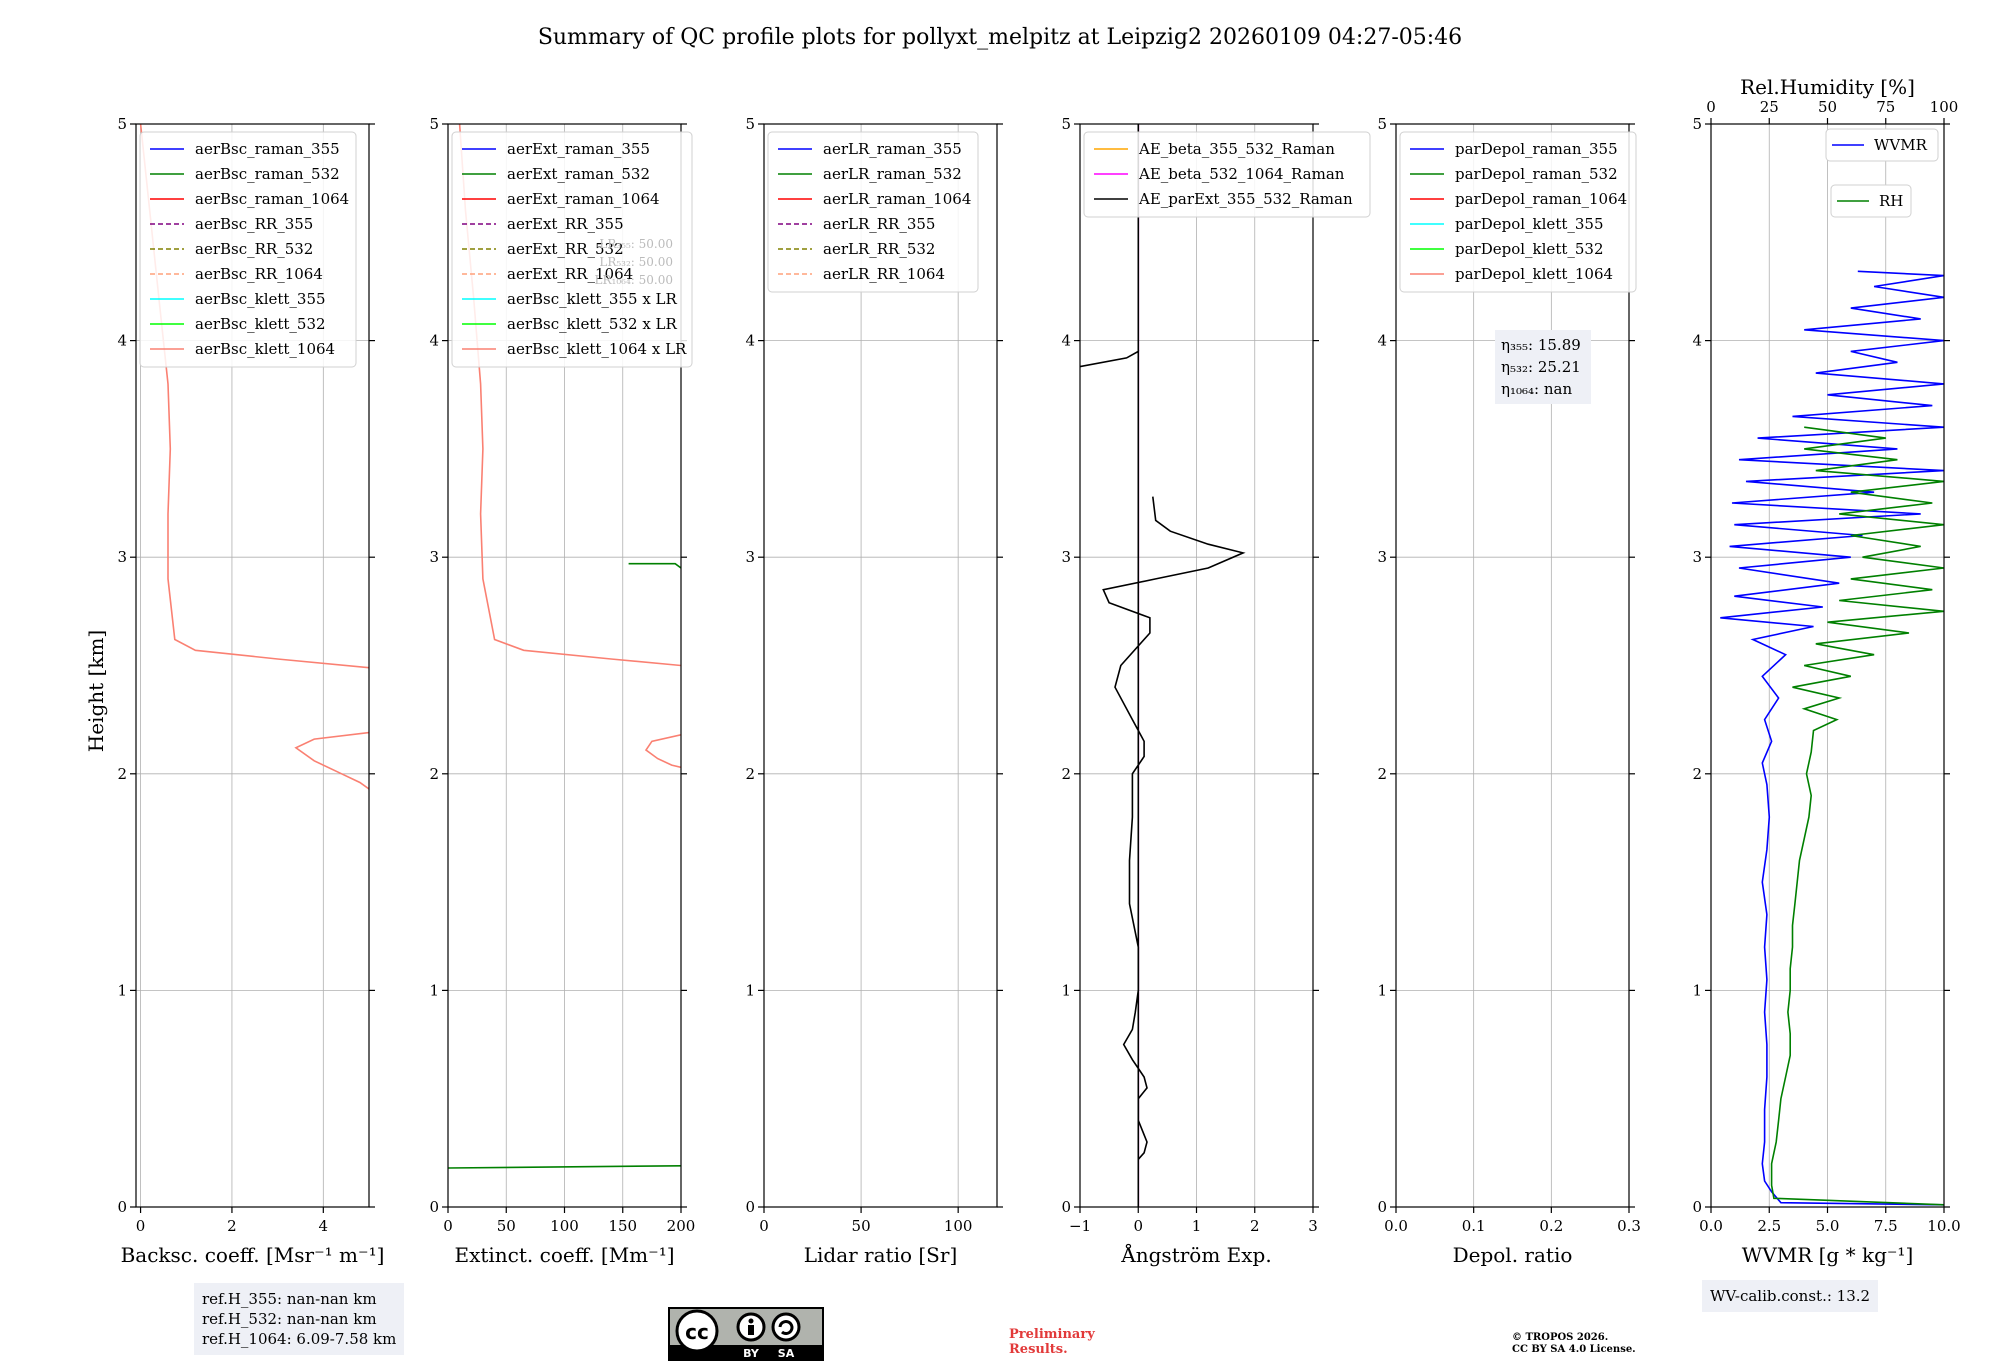 The height and width of the screenshot is (1363, 2000). Describe the element at coordinates (1245, 199) in the screenshot. I see `legend-label: AE_parExt_355_532_Raman` at that location.